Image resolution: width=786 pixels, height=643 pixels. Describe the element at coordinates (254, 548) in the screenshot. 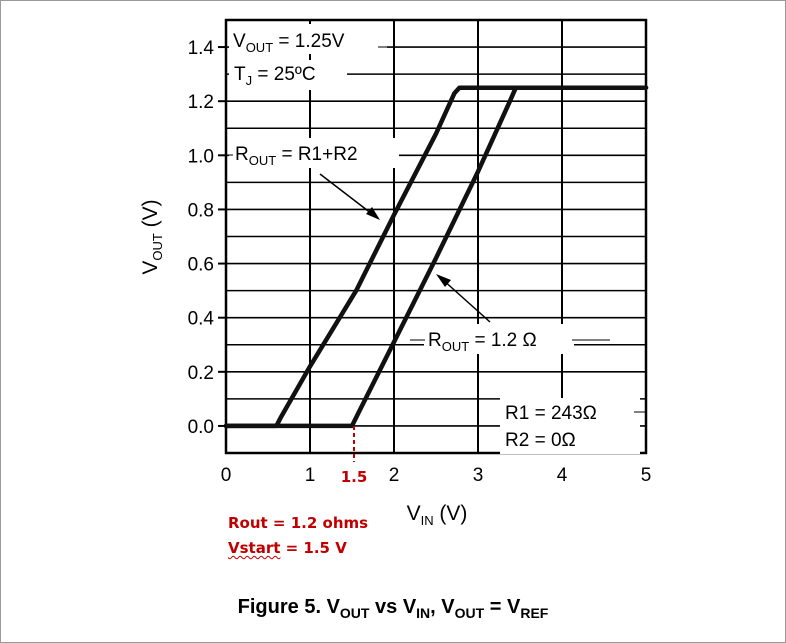

I see `vstart-word: Vstart` at that location.